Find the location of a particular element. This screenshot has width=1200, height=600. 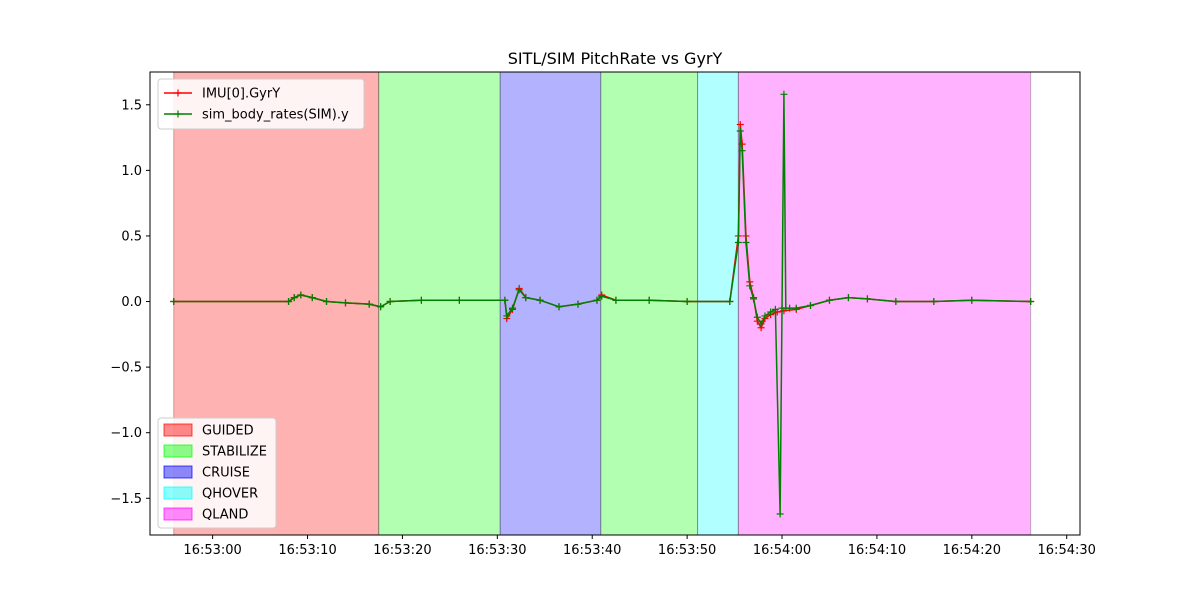

mode-legend-label-3: QHOVER is located at coordinates (230, 494).